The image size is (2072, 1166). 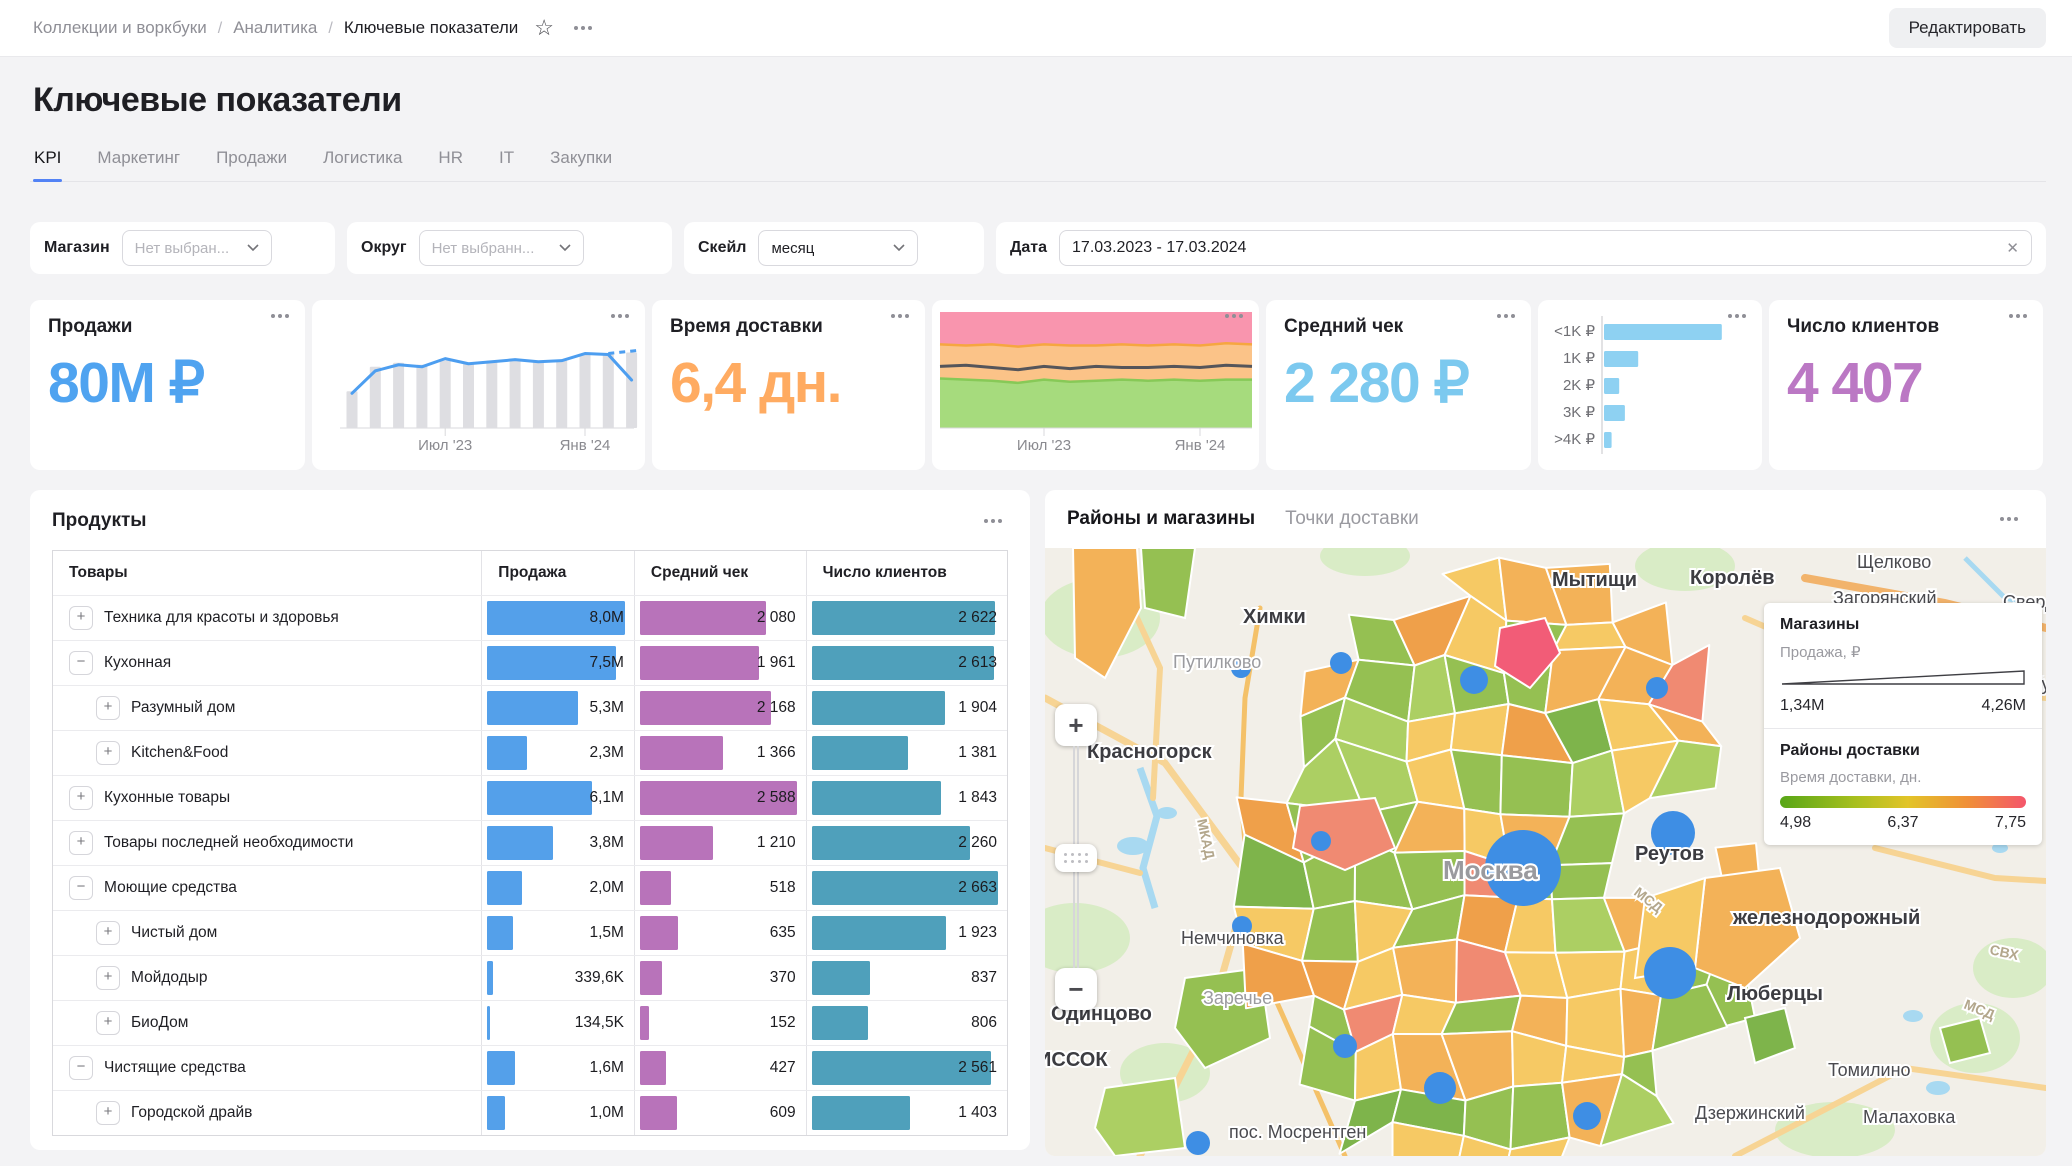 I want to click on favorite-star-icon: ☆, so click(x=544, y=27).